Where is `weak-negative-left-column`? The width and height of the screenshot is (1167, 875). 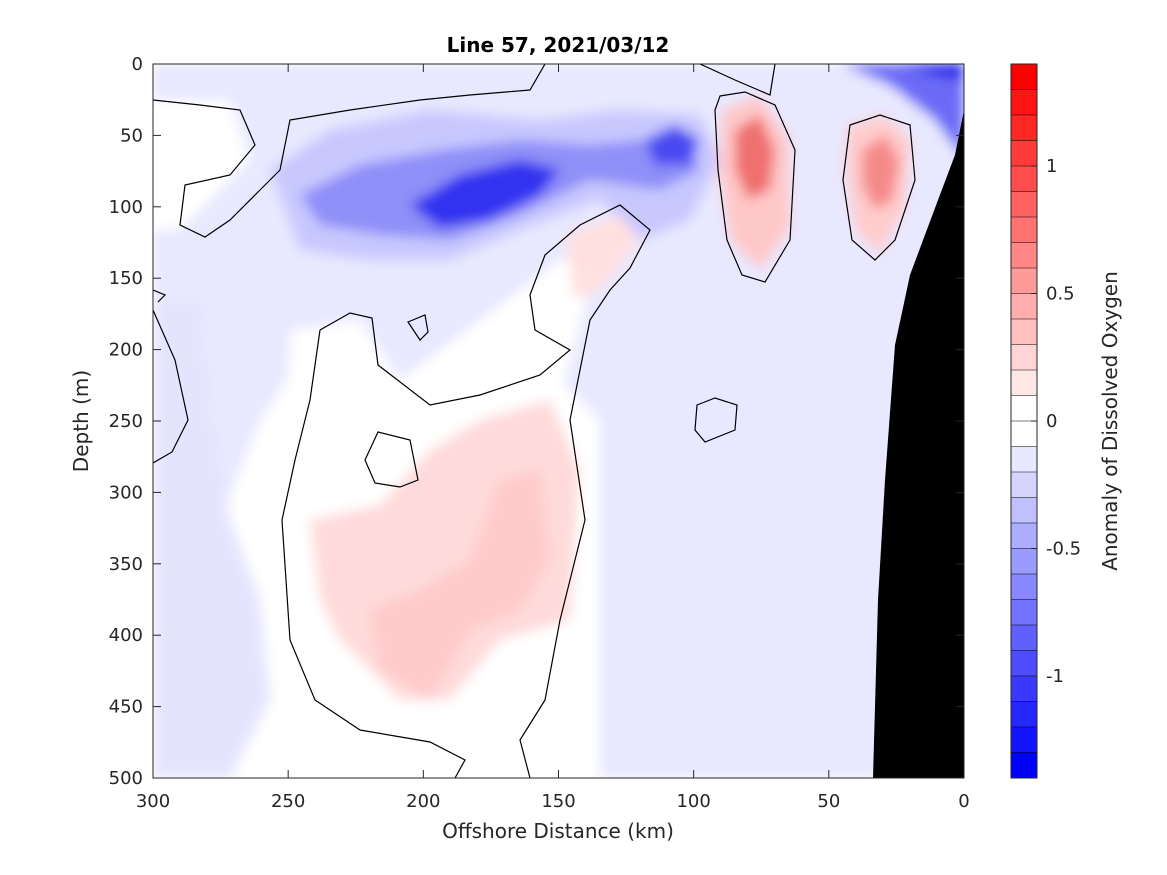
weak-negative-left-column is located at coordinates (211, 539).